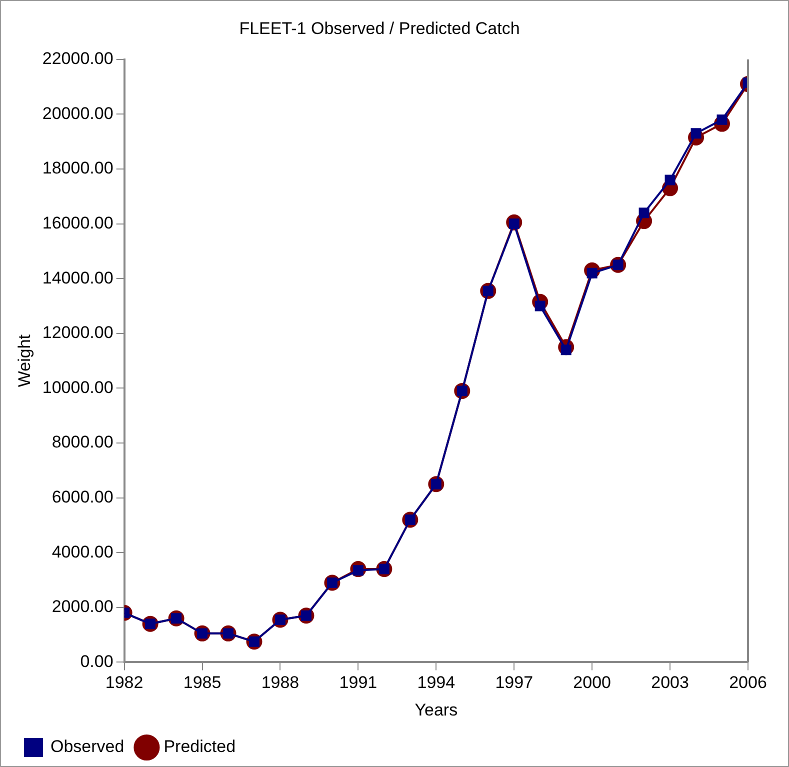  I want to click on y-tick-label: 0.00, so click(97, 661).